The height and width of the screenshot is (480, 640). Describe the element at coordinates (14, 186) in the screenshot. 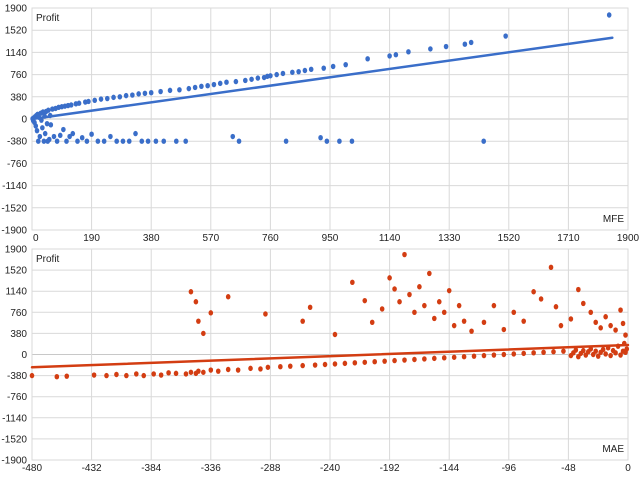

I see `mfe-y-tick-label: -1140` at that location.